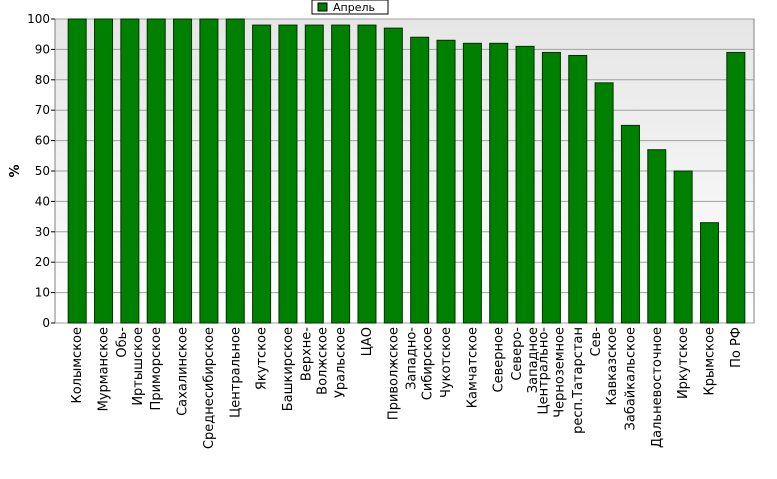  I want to click on x-tick-label: Иркутское, so click(683, 363).